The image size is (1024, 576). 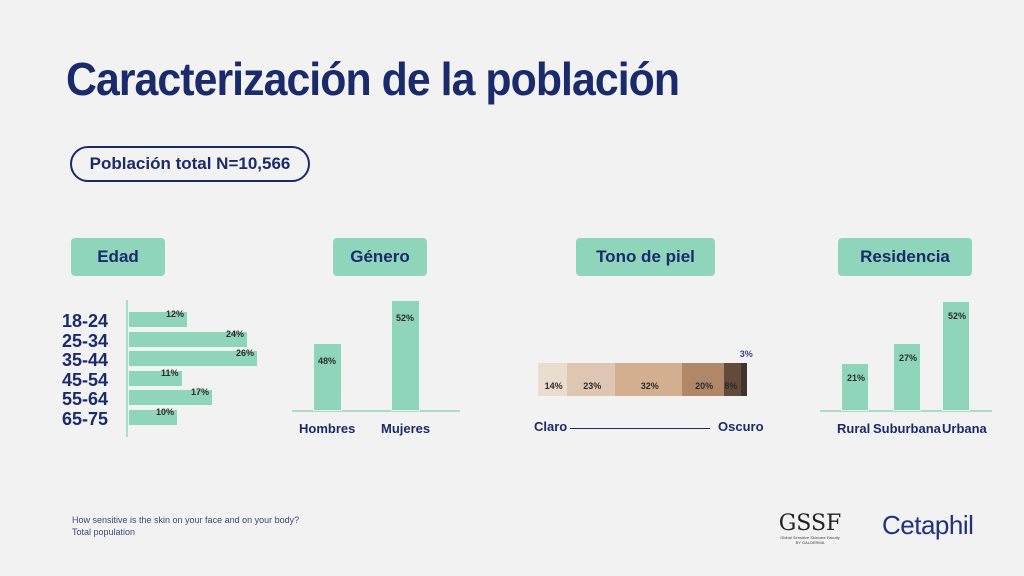 I want to click on residence-baseline, so click(x=906, y=411).